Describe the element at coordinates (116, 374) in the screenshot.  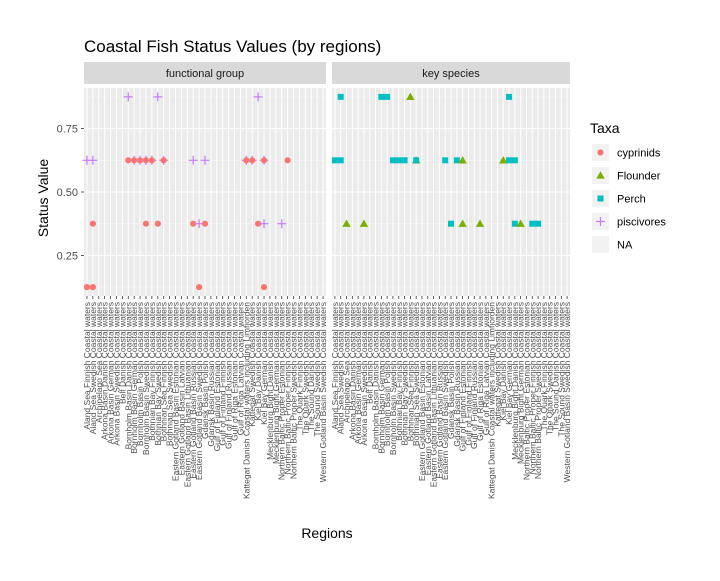
I see `x-tick-label: Arkona Basin Swedish Coastal waters` at that location.